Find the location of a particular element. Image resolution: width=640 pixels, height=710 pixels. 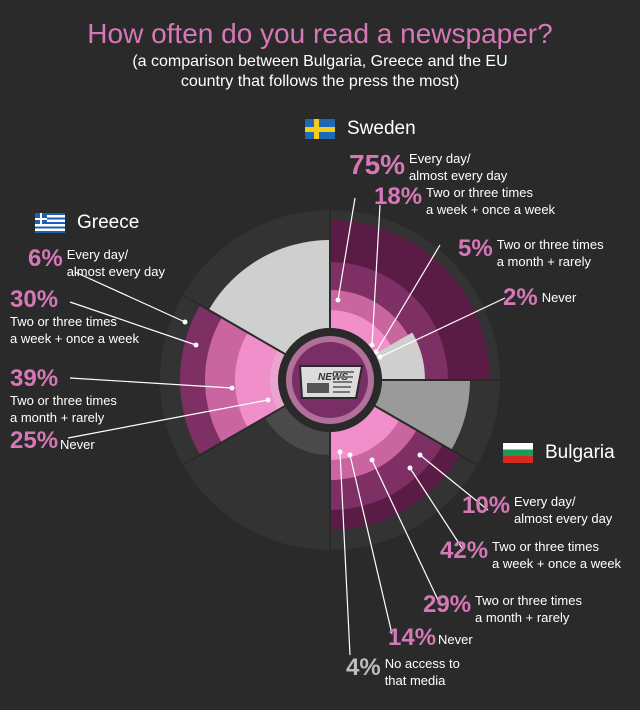

bulgaria-desc-never: Never is located at coordinates (455, 639).